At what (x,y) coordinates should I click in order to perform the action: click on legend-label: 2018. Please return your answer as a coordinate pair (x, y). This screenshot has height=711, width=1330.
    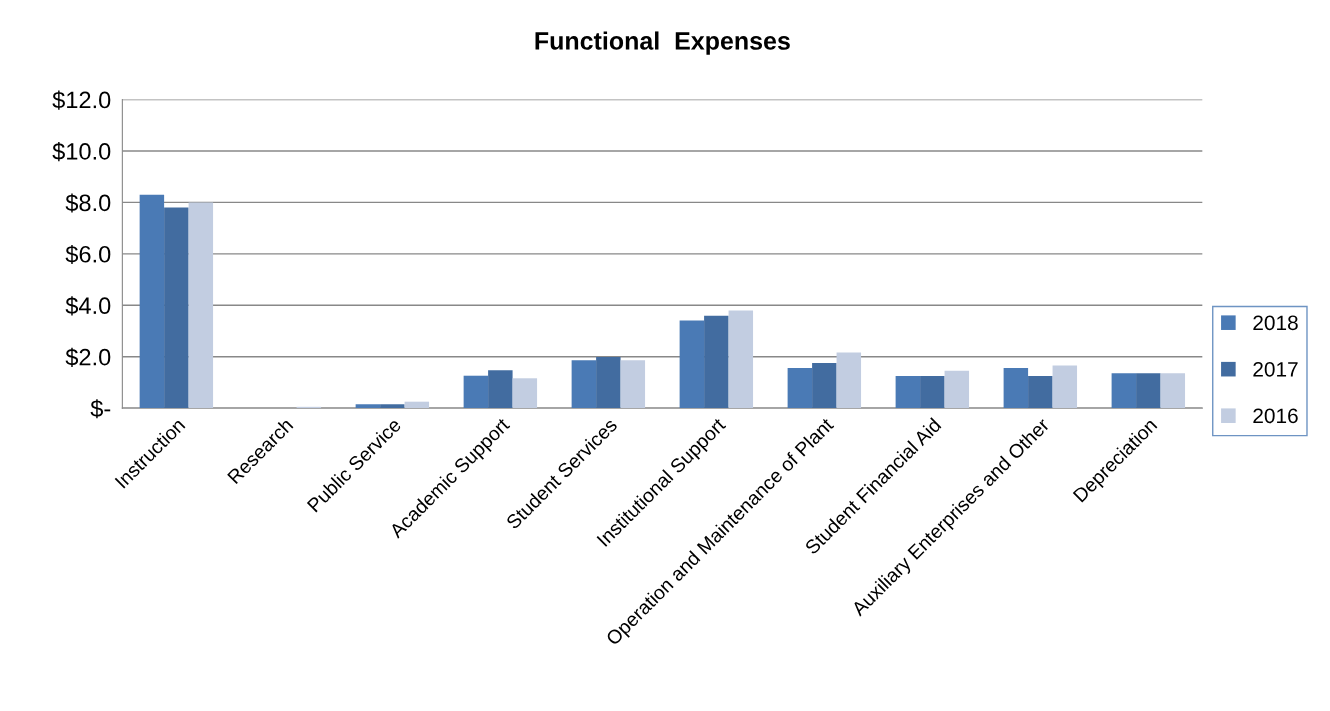
    Looking at the image, I should click on (1275, 323).